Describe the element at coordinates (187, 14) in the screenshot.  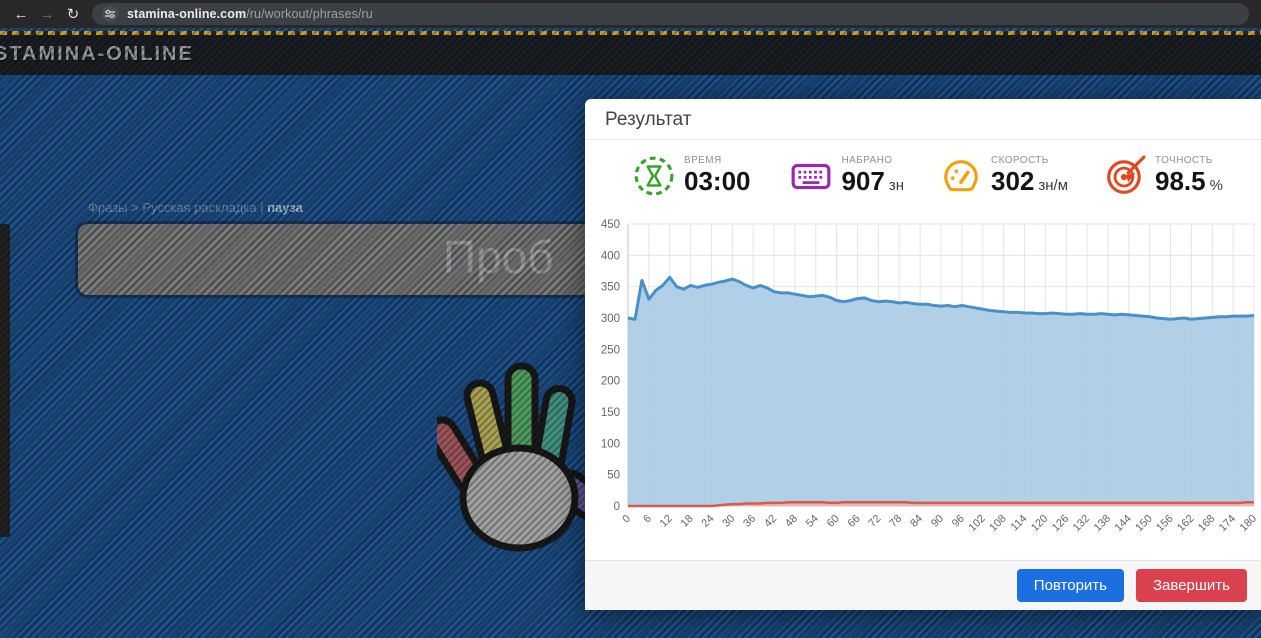
I see `url-domain: stamina-online.com` at that location.